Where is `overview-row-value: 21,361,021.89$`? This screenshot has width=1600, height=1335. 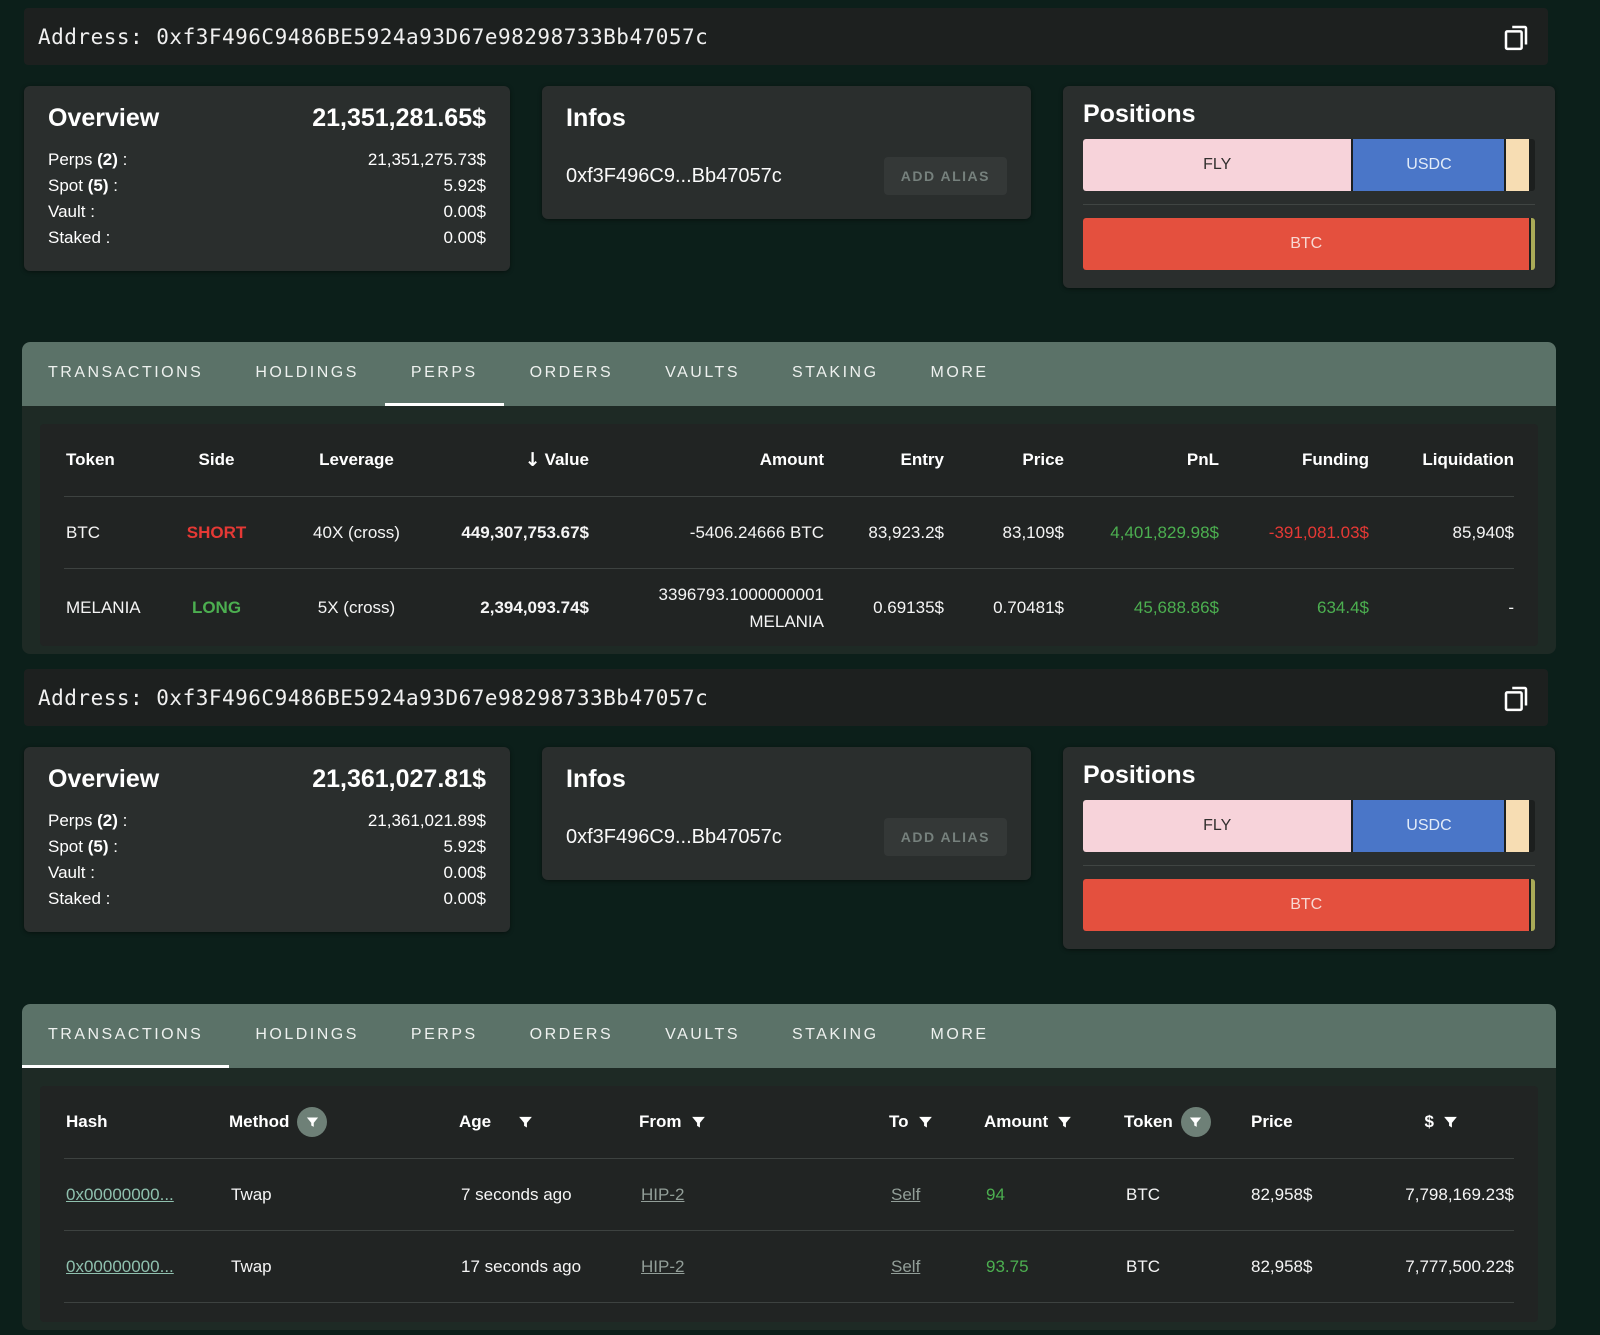
overview-row-value: 21,361,021.89$ is located at coordinates (426, 820).